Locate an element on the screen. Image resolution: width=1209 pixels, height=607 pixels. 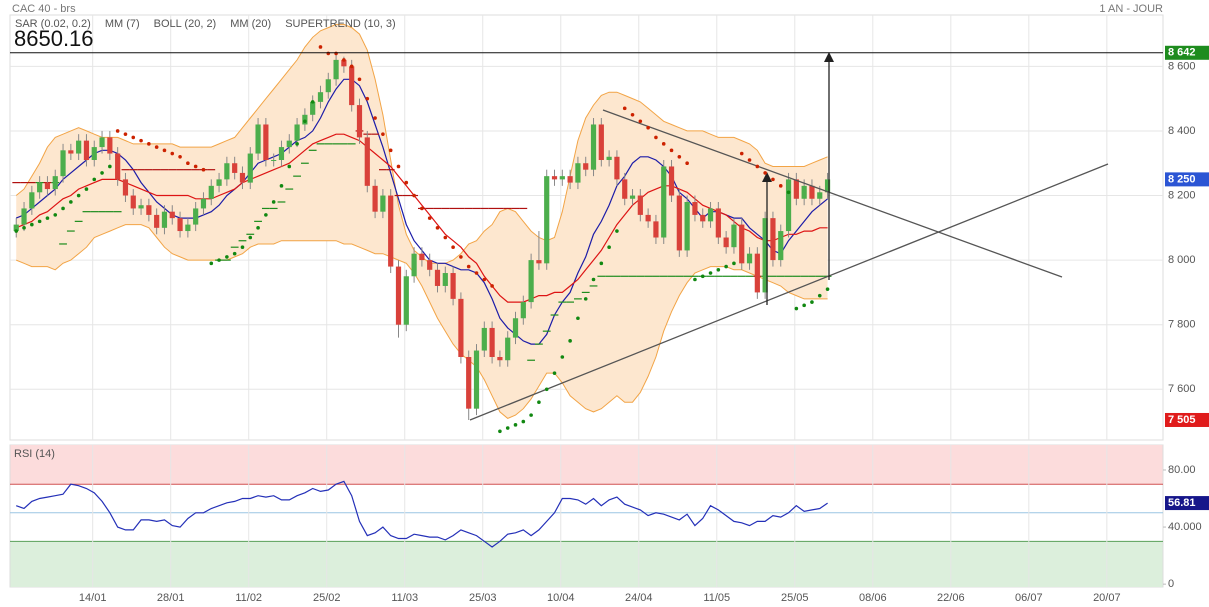
y-tick-label: 80.00 is located at coordinates (1182, 470).